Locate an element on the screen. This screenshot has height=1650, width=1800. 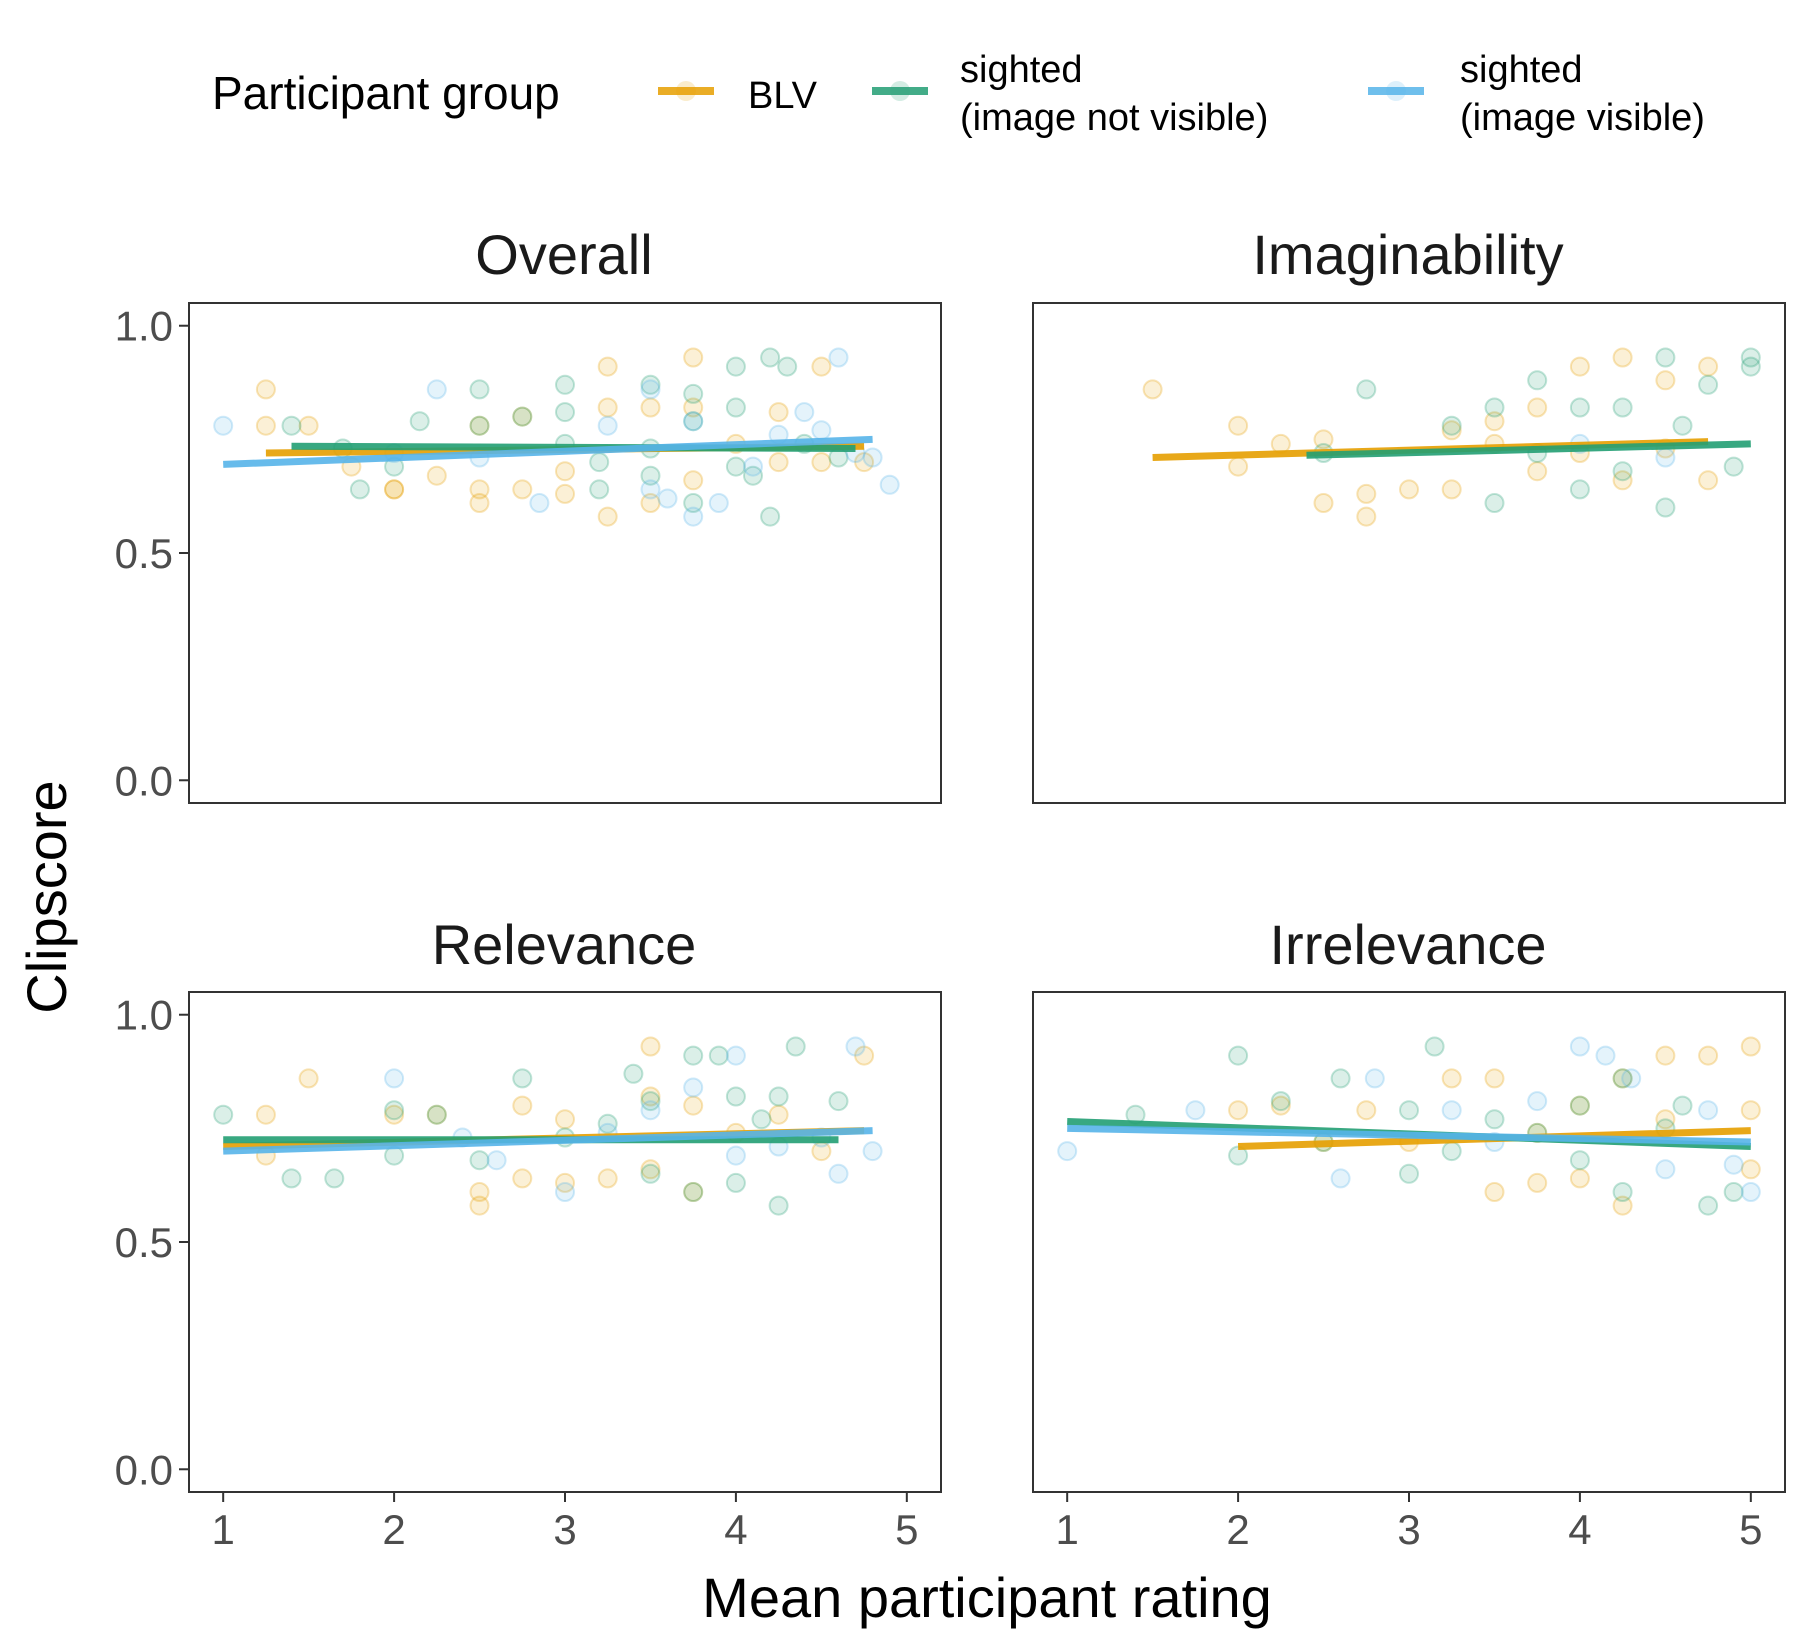
panel-relevance: Relevance is located at coordinates (565, 1203).